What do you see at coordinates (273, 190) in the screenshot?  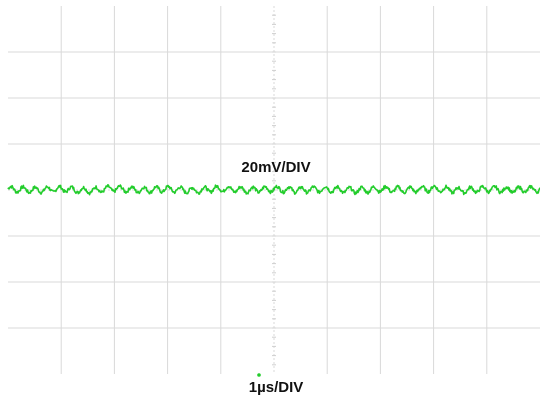 I see `signal-trace` at bounding box center [273, 190].